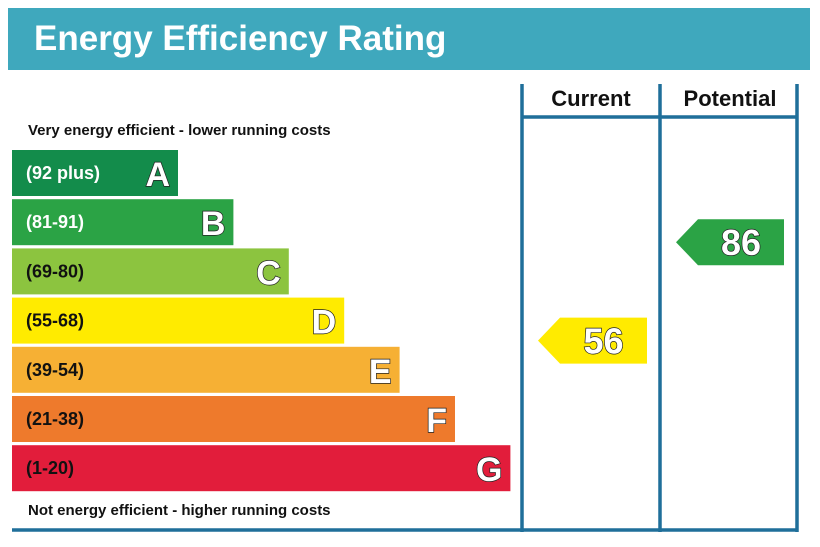  Describe the element at coordinates (489, 470) in the screenshot. I see `band-letter: G` at that location.